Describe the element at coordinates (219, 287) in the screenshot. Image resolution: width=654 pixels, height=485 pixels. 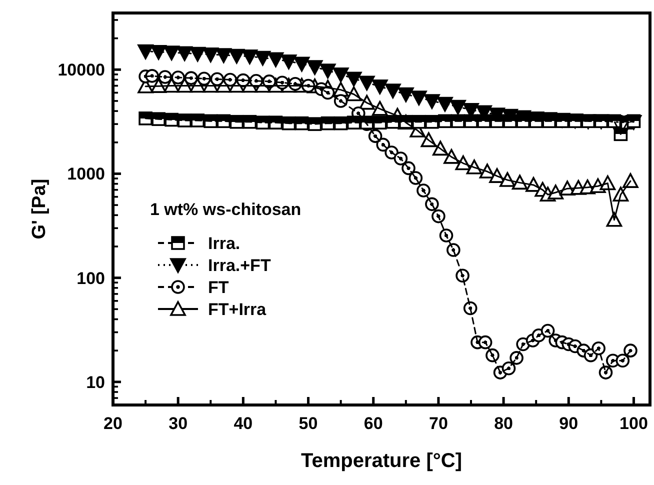
I see `legend-label: FT` at that location.